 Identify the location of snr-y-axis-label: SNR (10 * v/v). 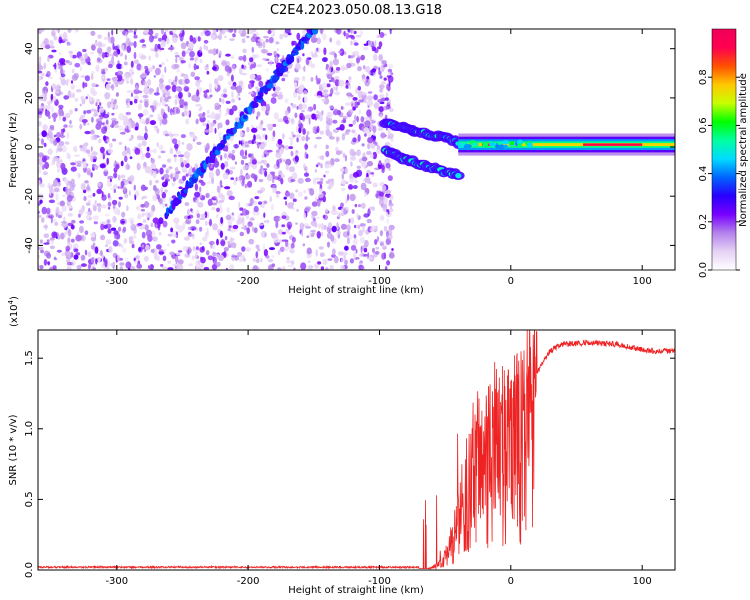
(13, 449).